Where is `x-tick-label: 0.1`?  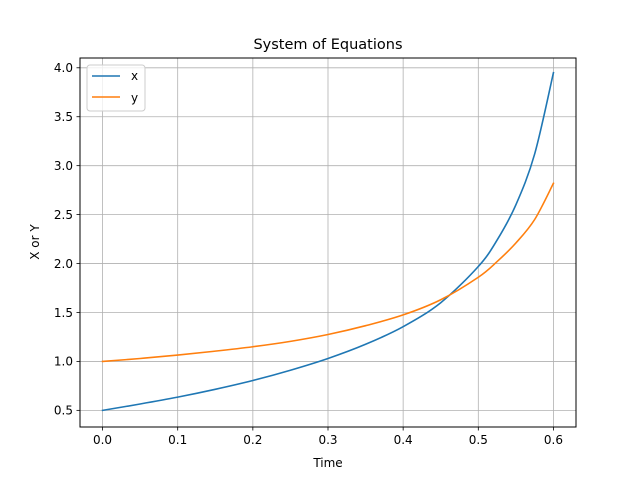
x-tick-label: 0.1 is located at coordinates (177, 440).